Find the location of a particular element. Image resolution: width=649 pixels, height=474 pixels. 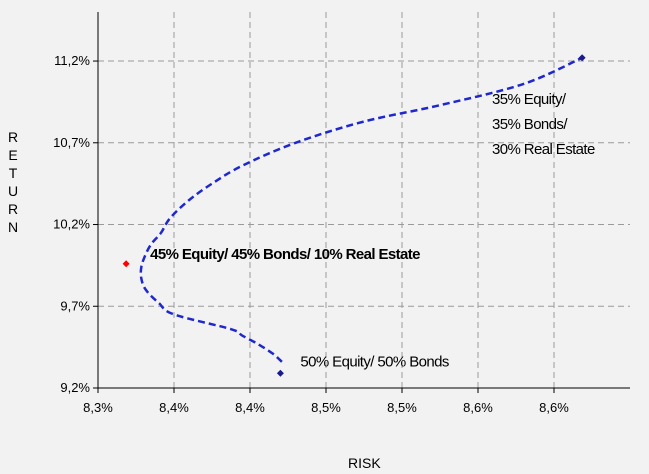

x-axis-label: RISK is located at coordinates (364, 463).